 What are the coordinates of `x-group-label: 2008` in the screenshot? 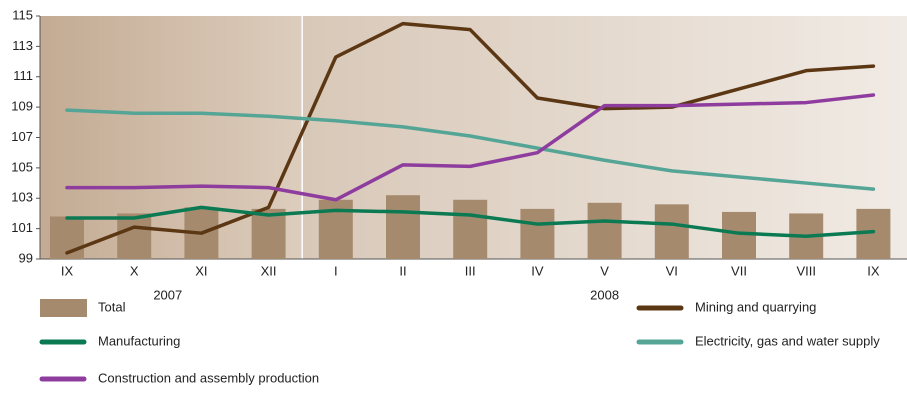 It's located at (604, 294).